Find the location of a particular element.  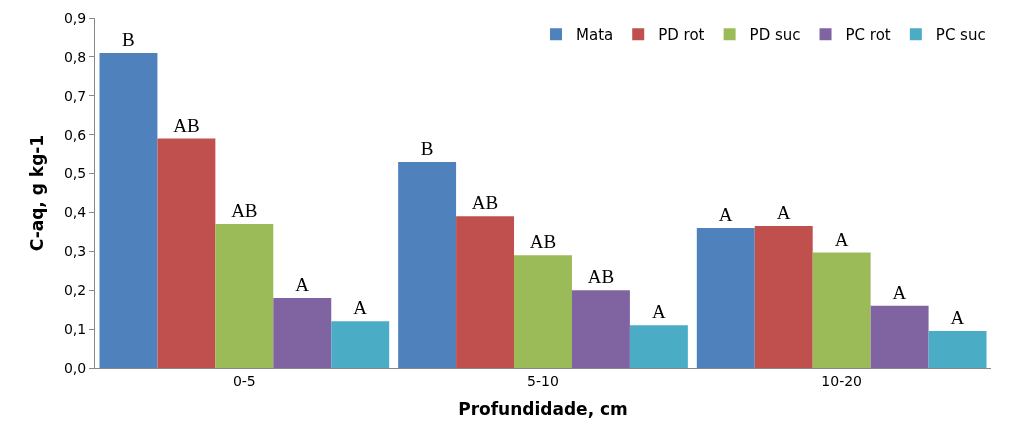

y-tick-label: 0,9 is located at coordinates (75, 17).